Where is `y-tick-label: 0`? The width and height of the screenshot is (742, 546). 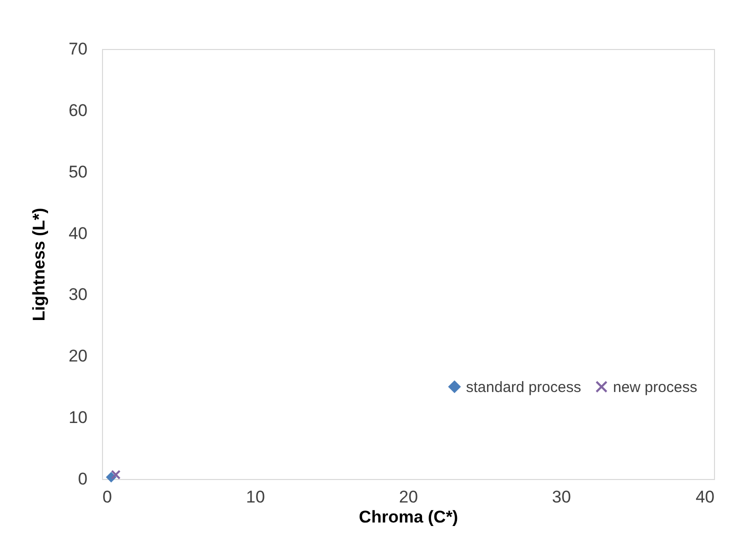 y-tick-label: 0 is located at coordinates (83, 479).